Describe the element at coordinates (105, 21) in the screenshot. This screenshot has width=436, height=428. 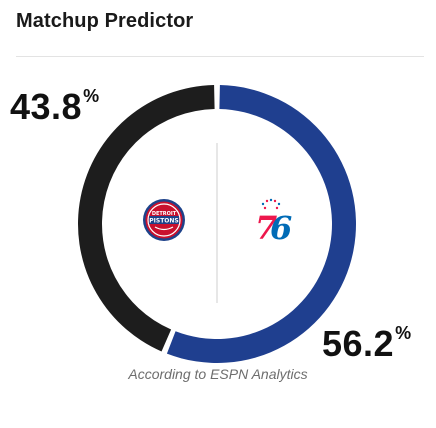
I see `widget-title: Matchup Predictor` at that location.